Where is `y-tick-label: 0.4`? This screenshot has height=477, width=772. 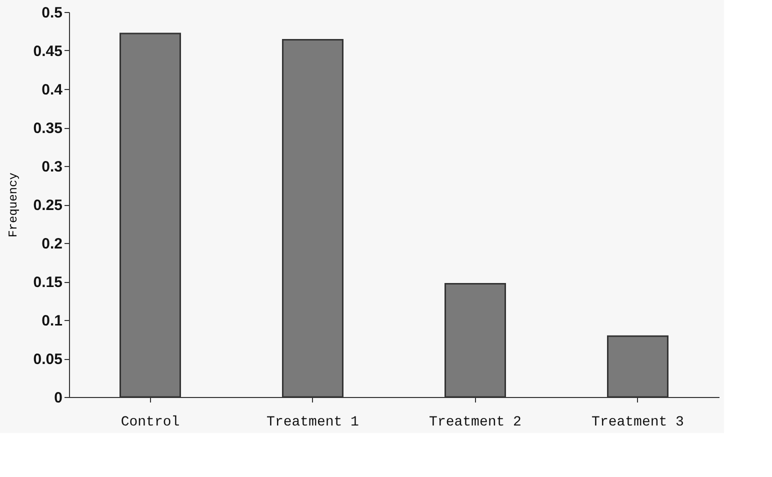
y-tick-label: 0.4 is located at coordinates (53, 90).